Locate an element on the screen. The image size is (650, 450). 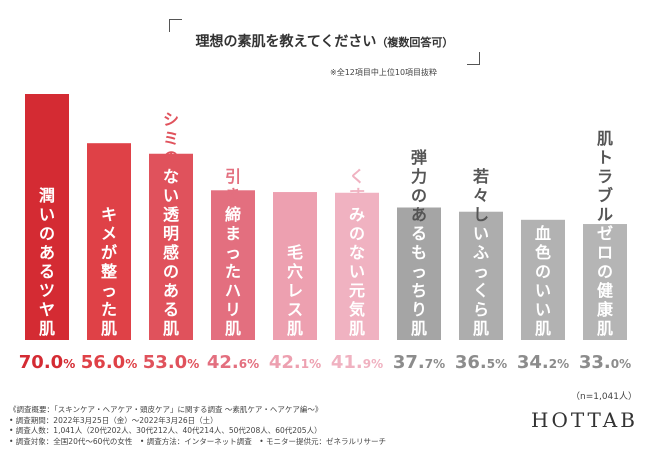
value-label: 70.0% is located at coordinates (47, 362).